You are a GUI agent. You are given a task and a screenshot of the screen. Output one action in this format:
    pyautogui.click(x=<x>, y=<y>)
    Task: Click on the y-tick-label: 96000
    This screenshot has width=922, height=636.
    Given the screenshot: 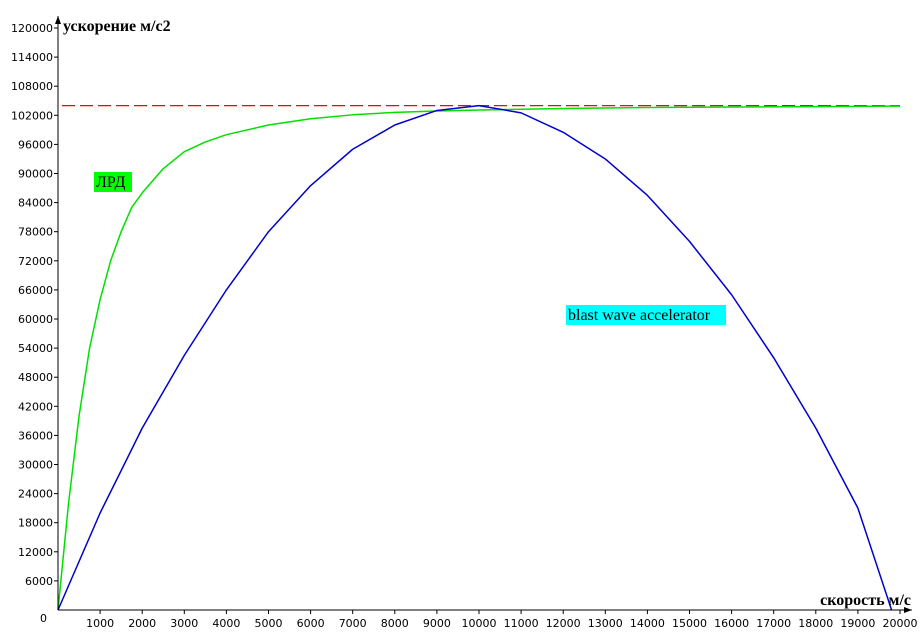 What is the action you would take?
    pyautogui.click(x=35, y=144)
    